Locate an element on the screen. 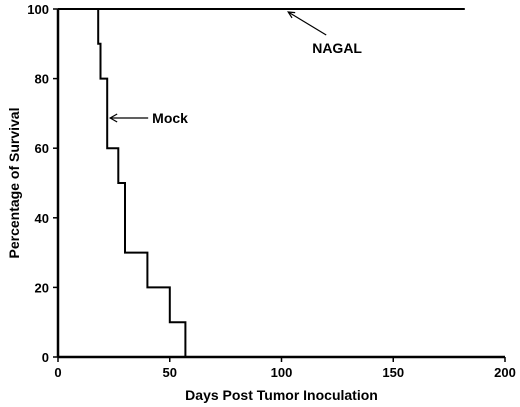 The width and height of the screenshot is (520, 407). x-tick-label: 0 is located at coordinates (57, 372).